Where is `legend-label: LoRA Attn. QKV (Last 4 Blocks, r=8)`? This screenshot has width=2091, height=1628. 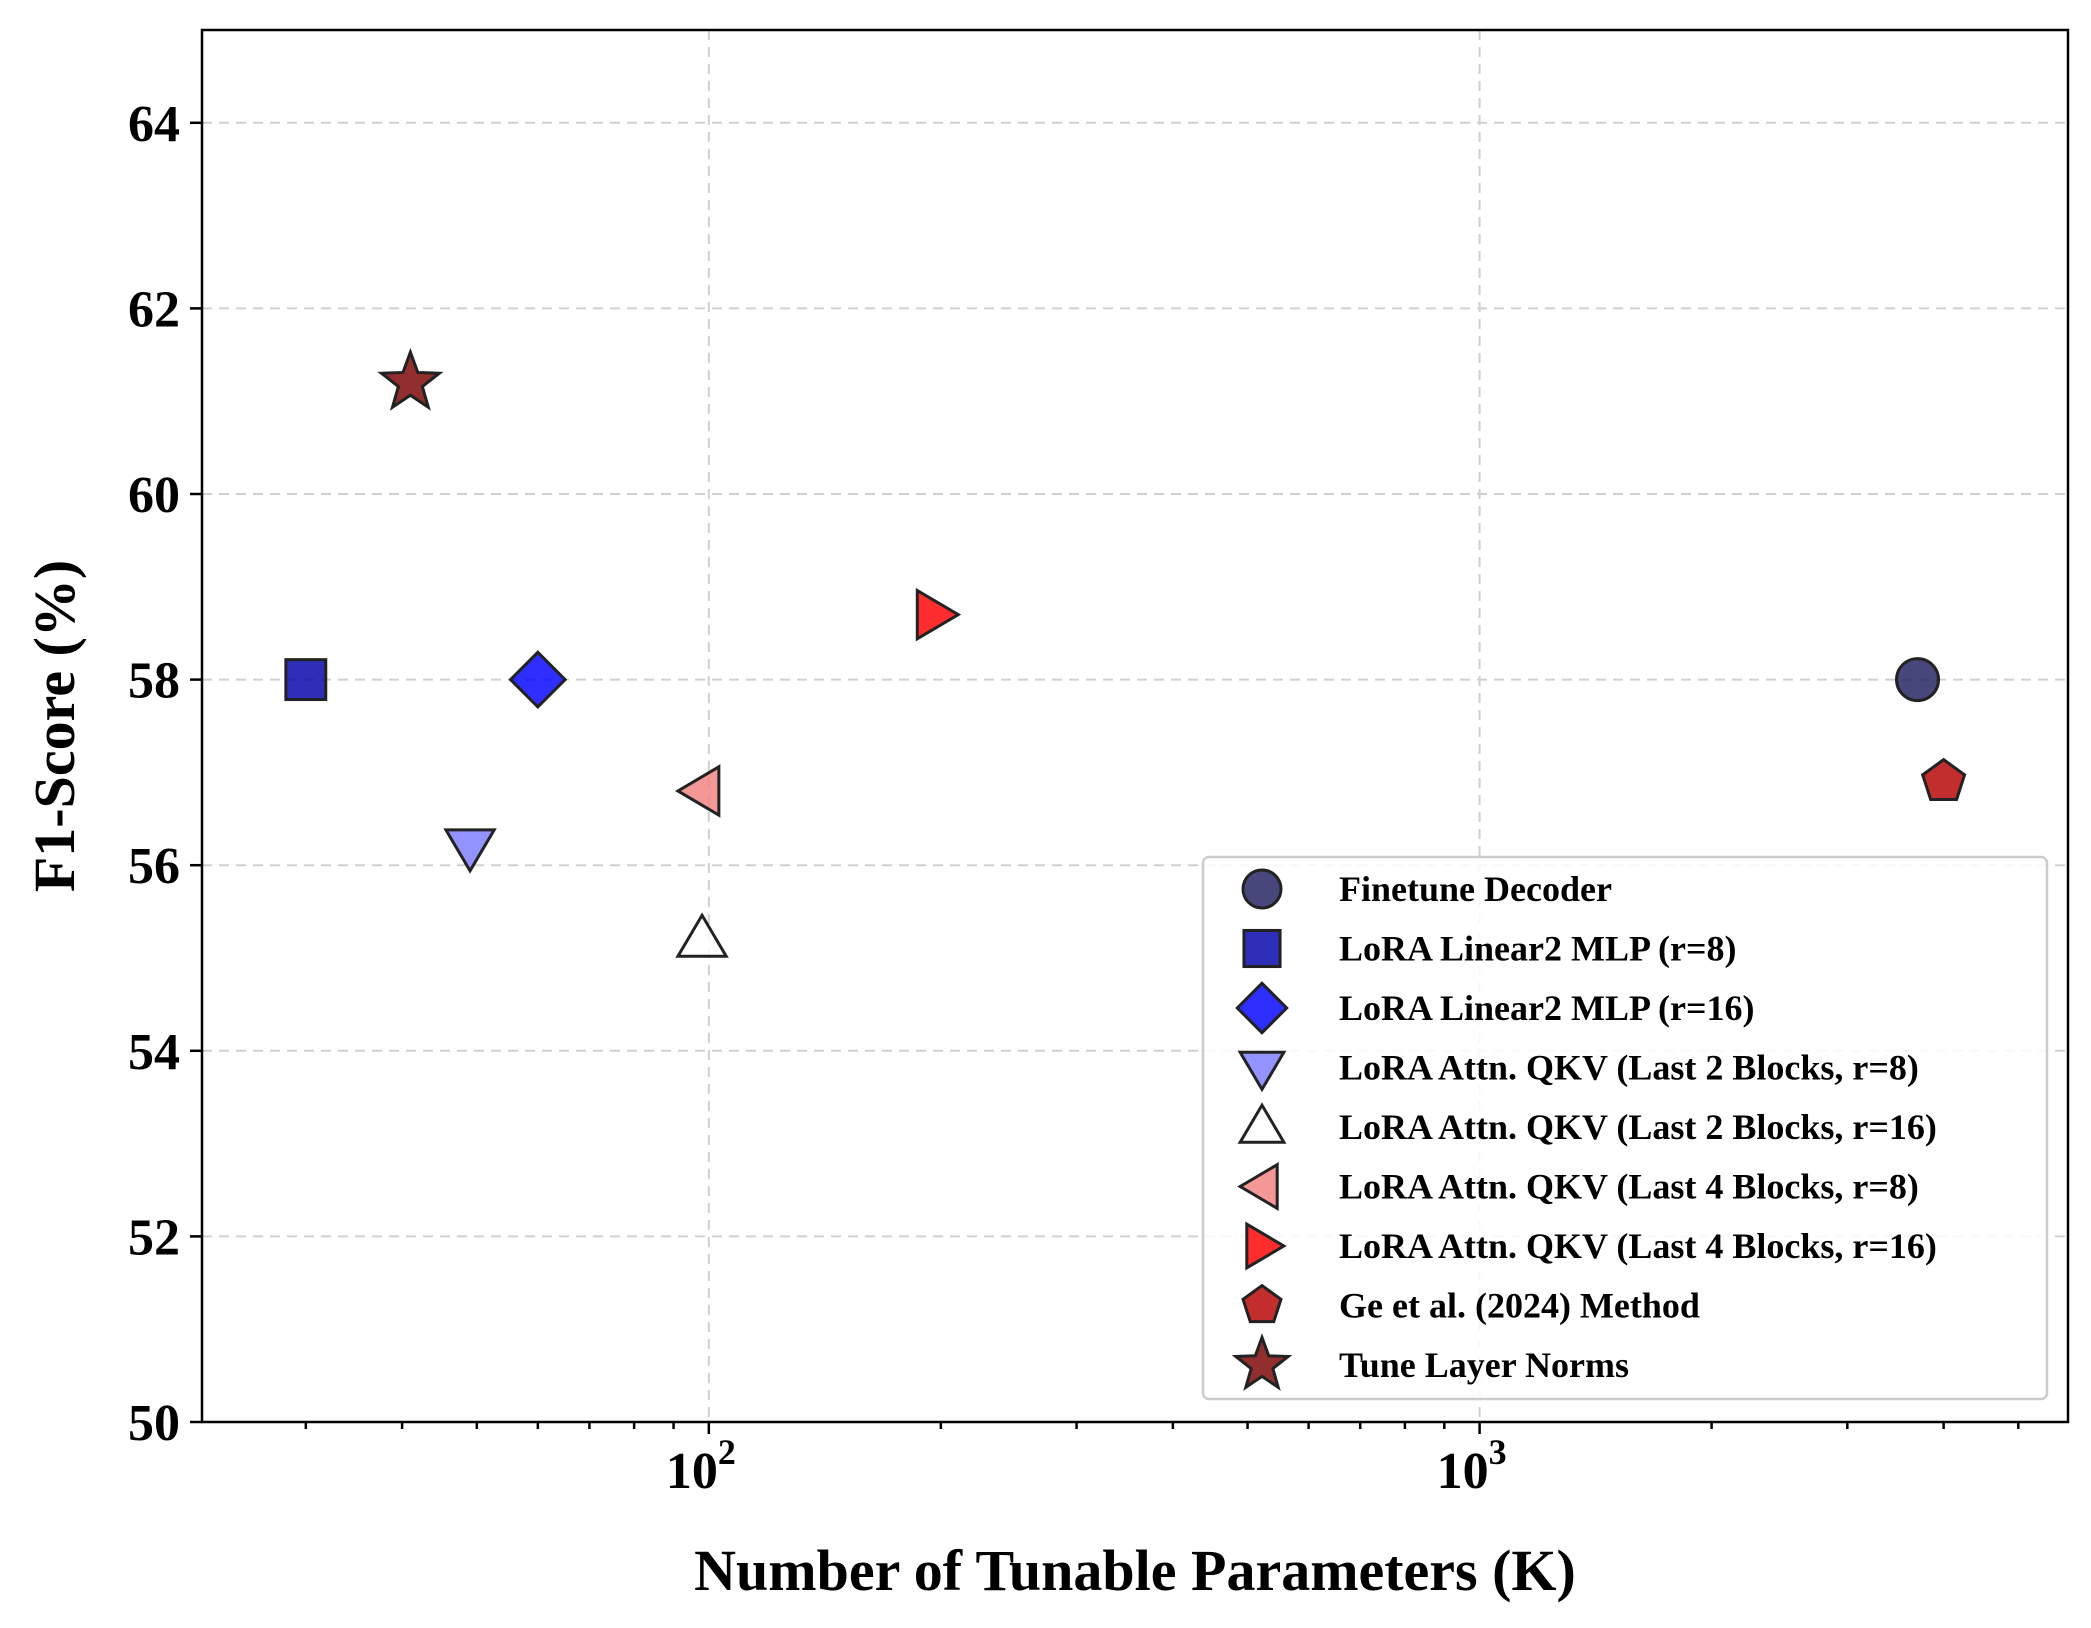 legend-label: LoRA Attn. QKV (Last 4 Blocks, r=8) is located at coordinates (1629, 1187).